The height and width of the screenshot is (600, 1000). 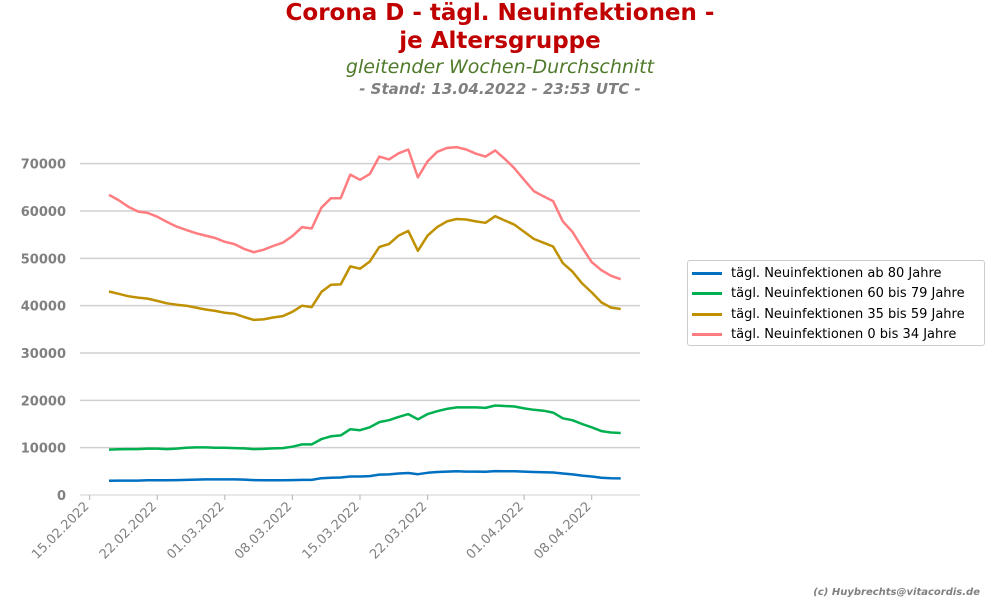 I want to click on legend-item: tägl. Neuinfektionen ab 80 Jahre, so click(x=838, y=273).